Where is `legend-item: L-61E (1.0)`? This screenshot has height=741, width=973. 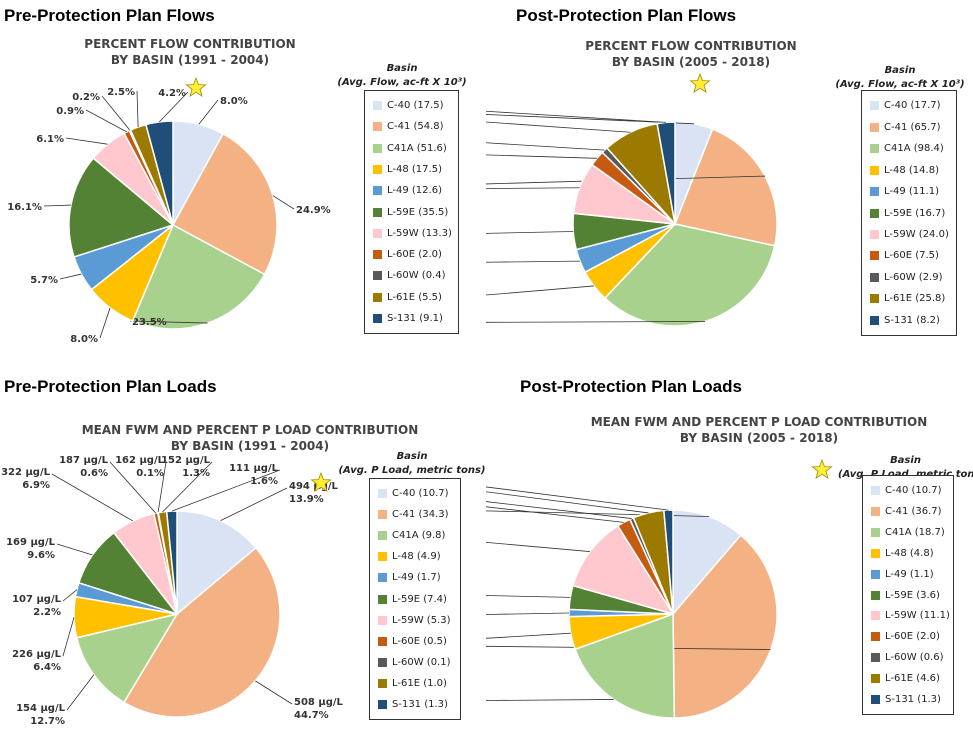
legend-item: L-61E (1.0) is located at coordinates (412, 683).